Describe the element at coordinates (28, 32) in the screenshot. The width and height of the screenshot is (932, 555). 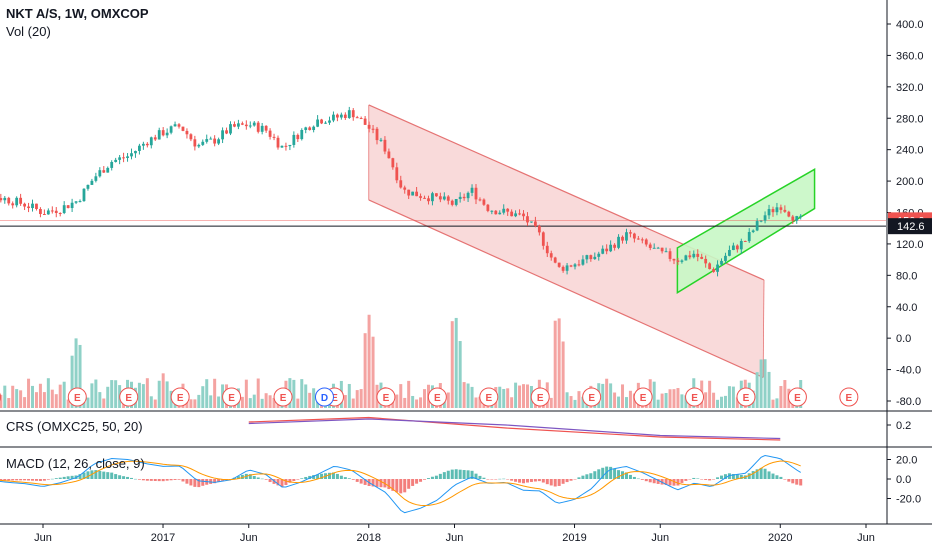
I see `volume-legend: Vol (20)` at that location.